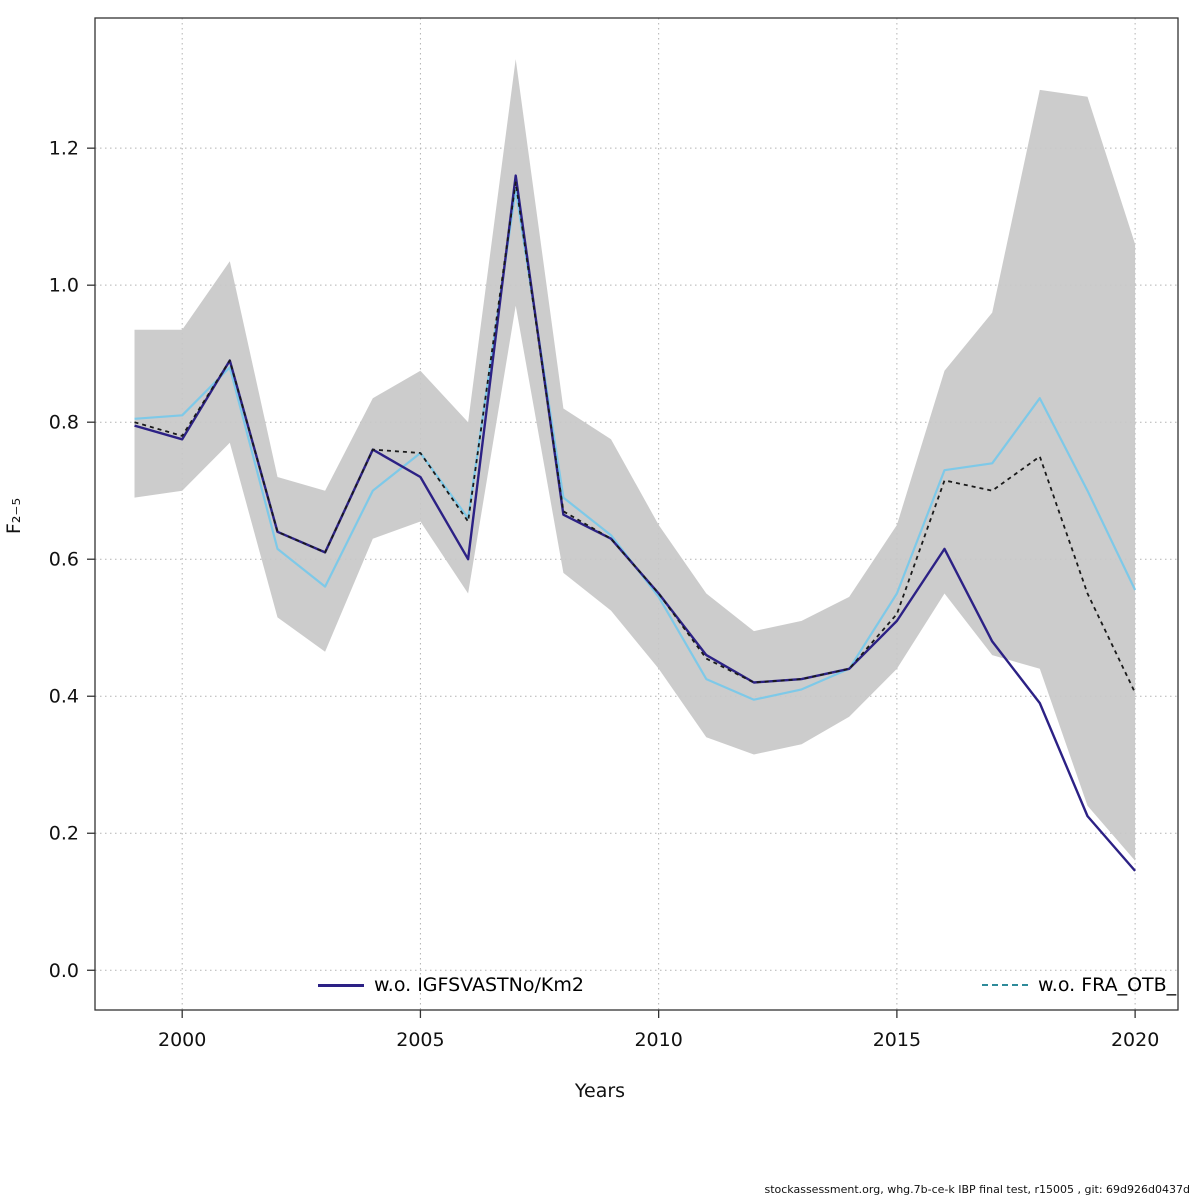 This screenshot has height=1200, width=1200. Describe the element at coordinates (1135, 1040) in the screenshot. I see `svg-text: 2020` at that location.